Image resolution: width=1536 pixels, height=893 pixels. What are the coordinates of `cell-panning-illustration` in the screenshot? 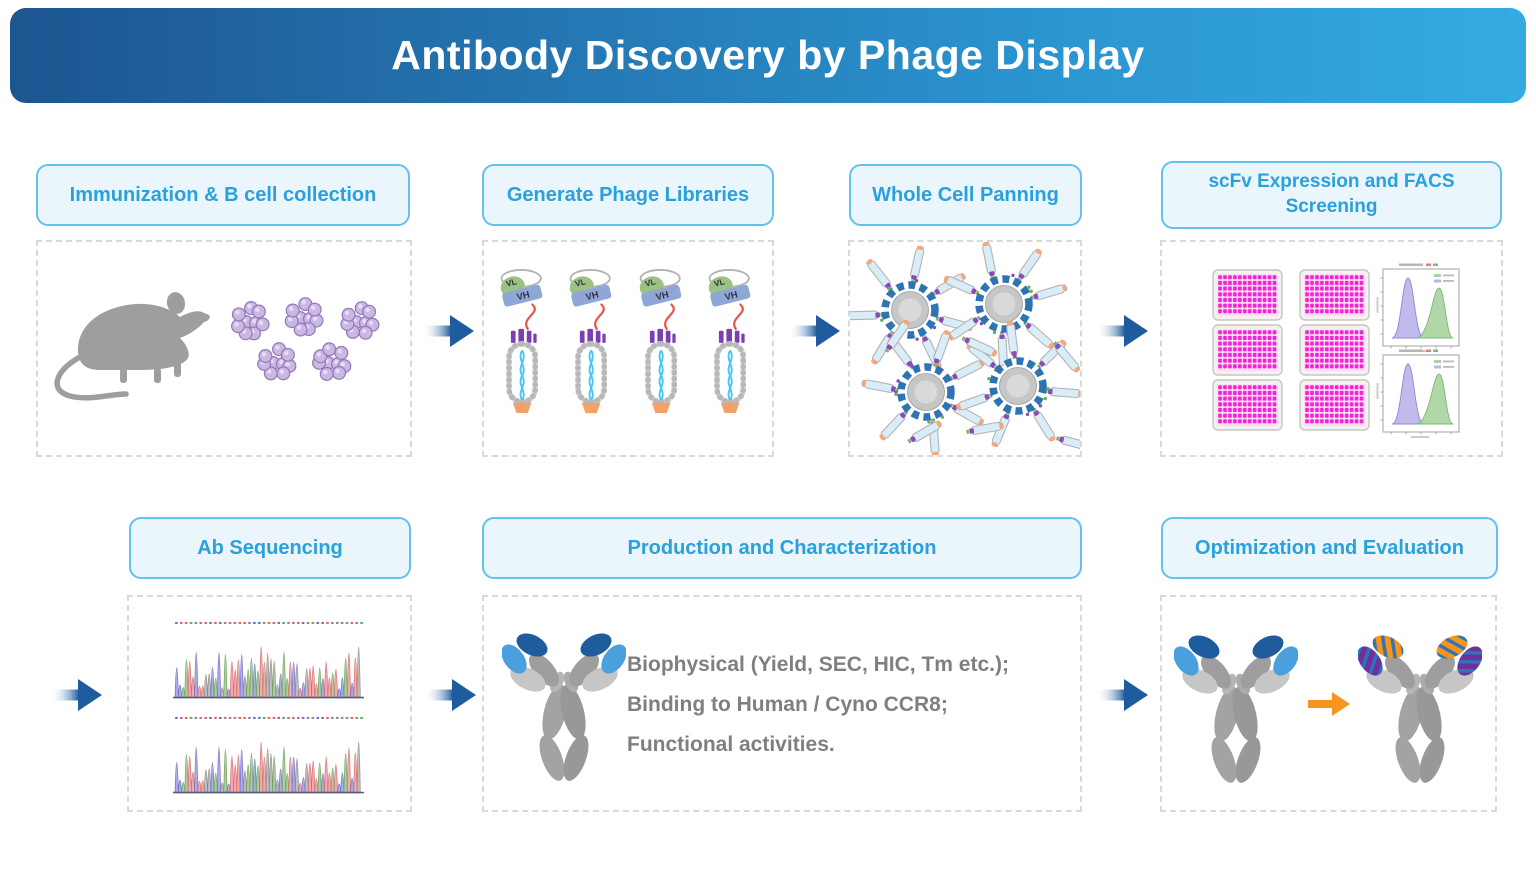 It's located at (969, 349).